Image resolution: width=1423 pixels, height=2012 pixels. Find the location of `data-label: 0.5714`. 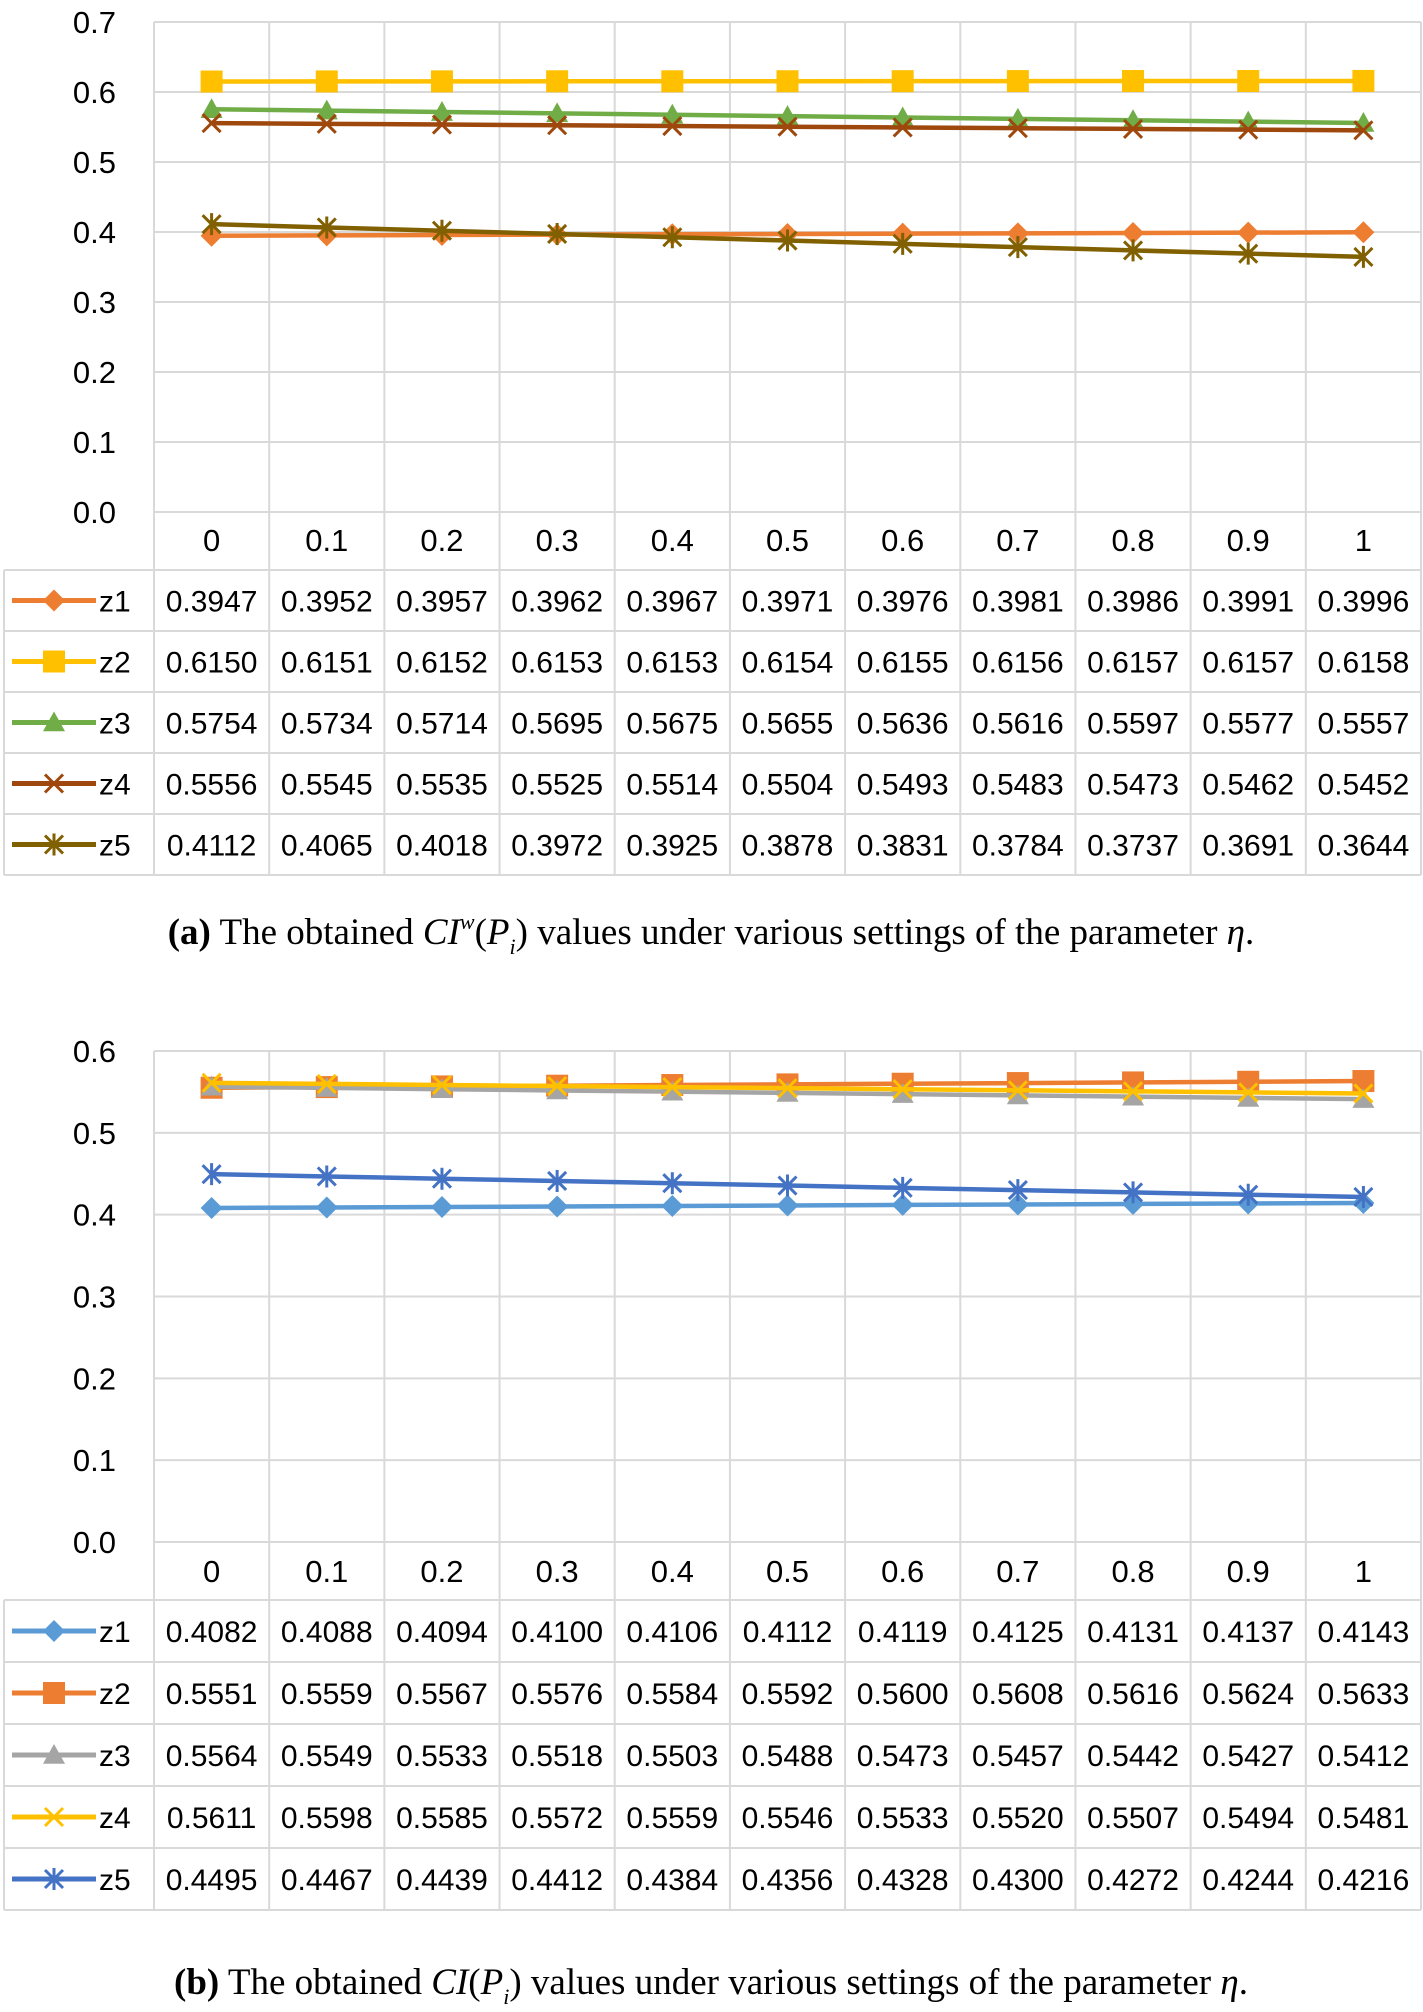

data-label: 0.5714 is located at coordinates (442, 724).